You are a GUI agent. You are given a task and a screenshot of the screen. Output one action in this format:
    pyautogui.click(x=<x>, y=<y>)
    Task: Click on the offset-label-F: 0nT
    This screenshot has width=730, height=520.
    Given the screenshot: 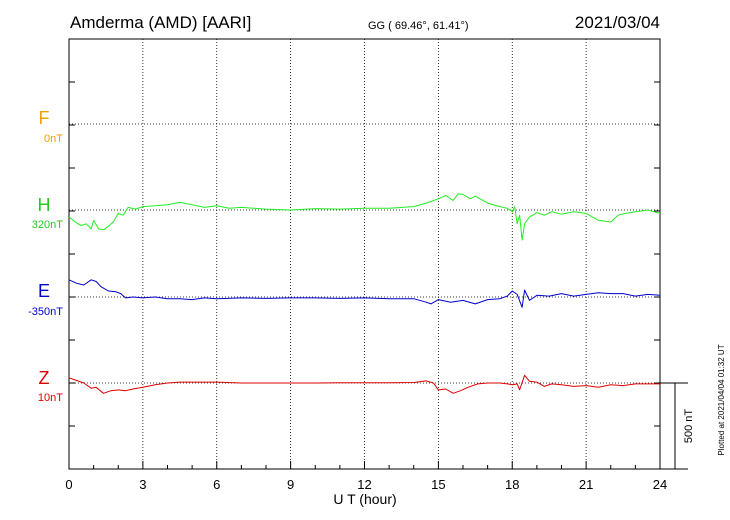 What is the action you would take?
    pyautogui.click(x=53, y=139)
    